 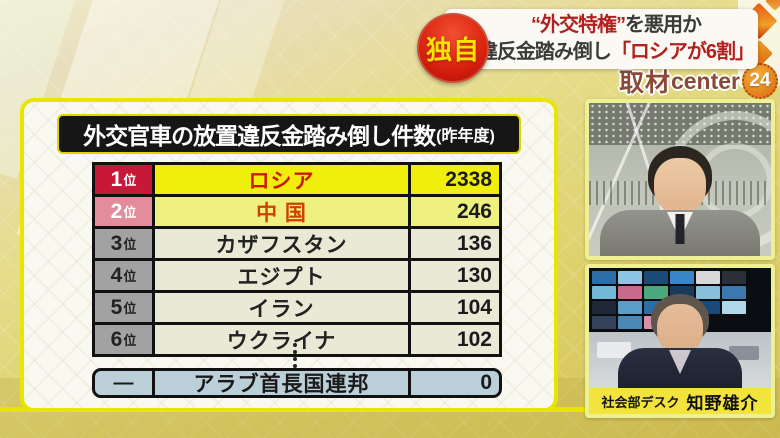 What do you see at coordinates (640, 402) in the screenshot?
I see `caption-role: 社会部デスク` at bounding box center [640, 402].